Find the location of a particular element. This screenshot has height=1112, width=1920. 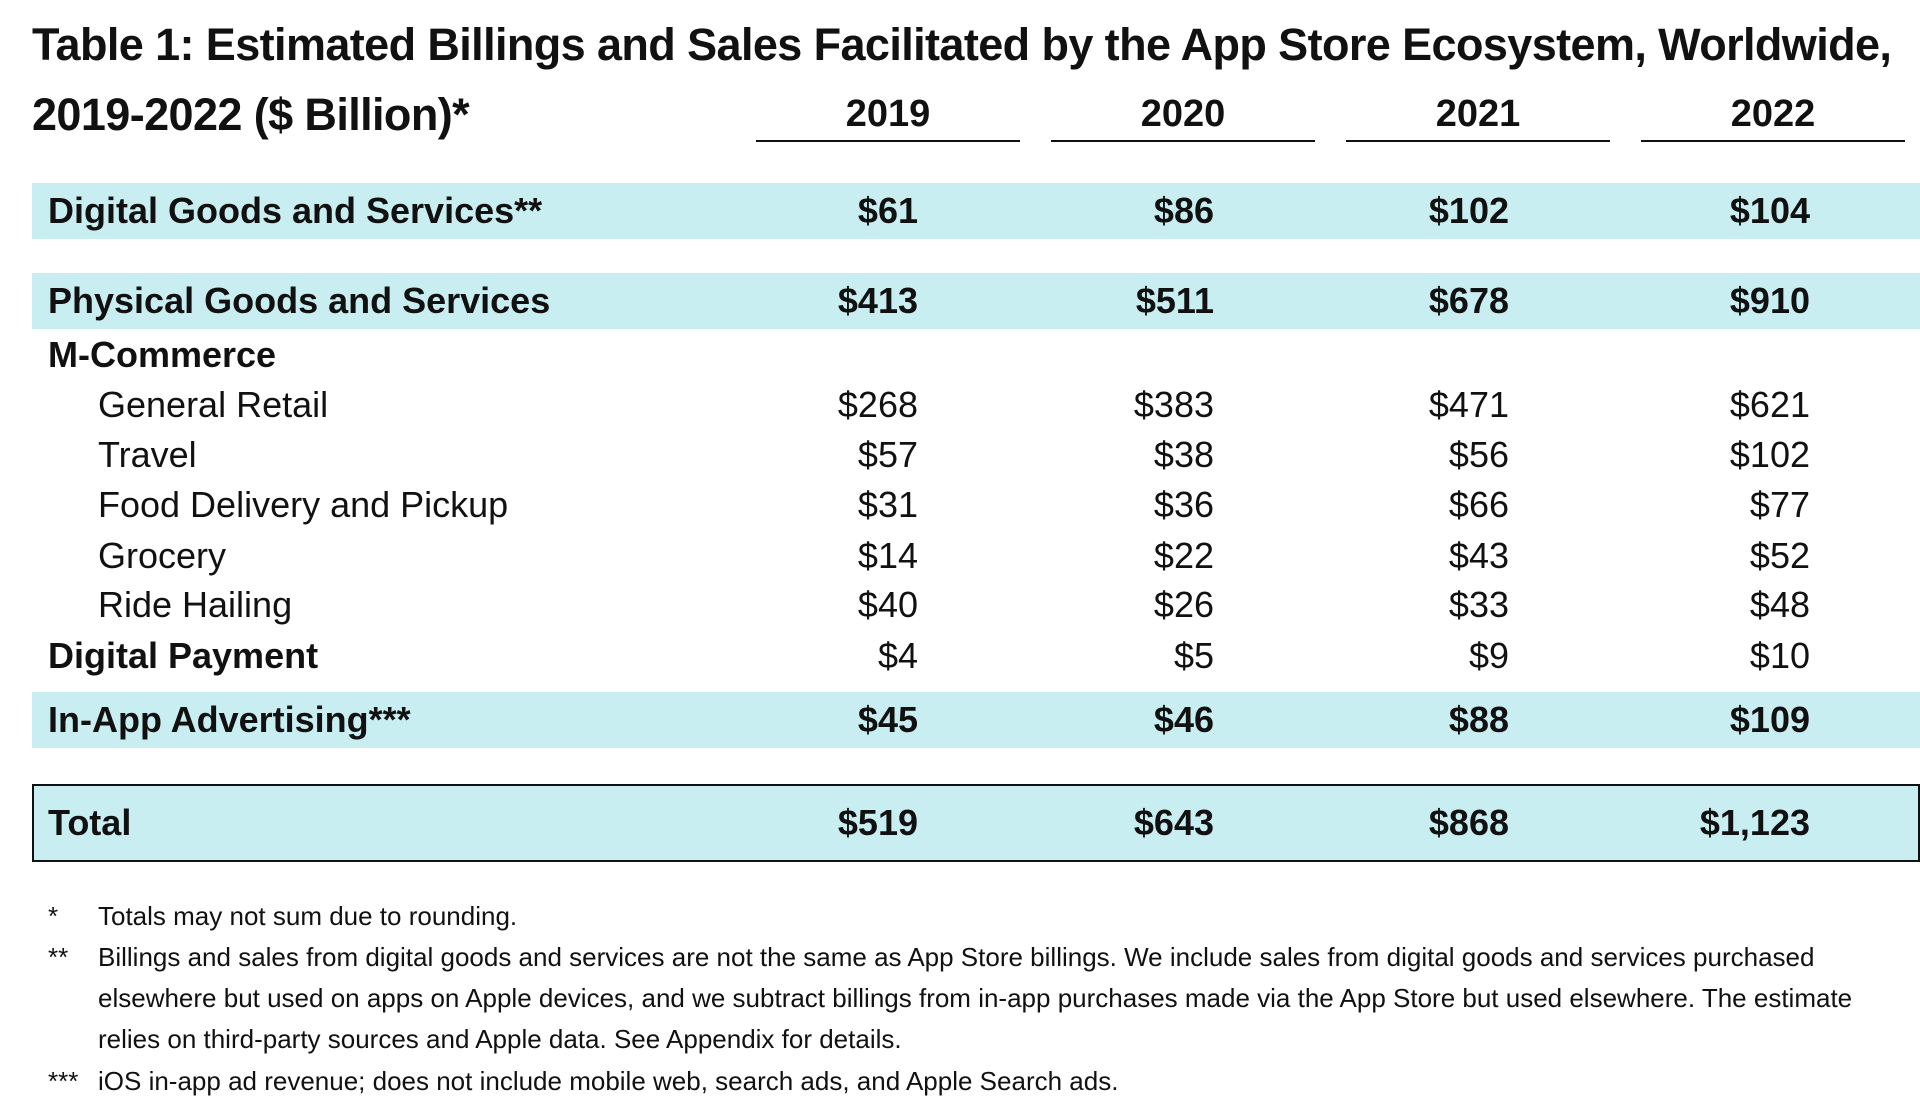

cell-2020: $22 is located at coordinates (1183, 555).